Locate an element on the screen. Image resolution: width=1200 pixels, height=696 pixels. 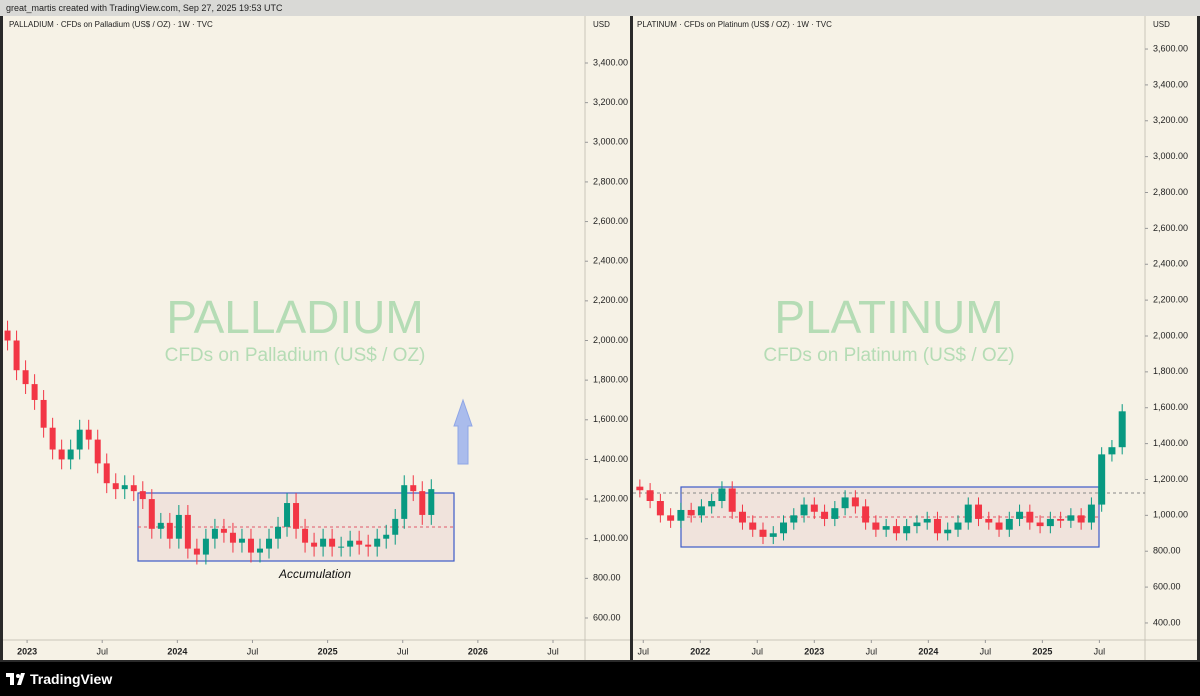
y-tick-label: 1,200.00 is located at coordinates (610, 498).